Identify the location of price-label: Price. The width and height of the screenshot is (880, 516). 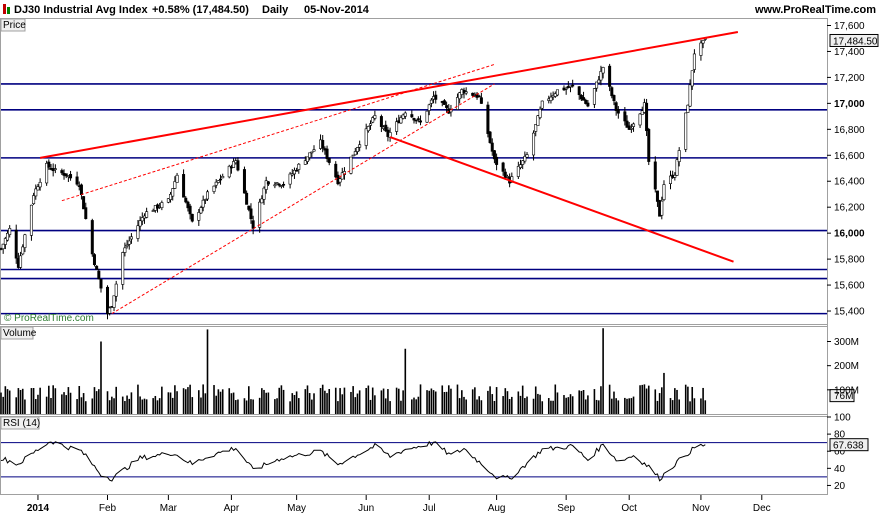
(14, 25).